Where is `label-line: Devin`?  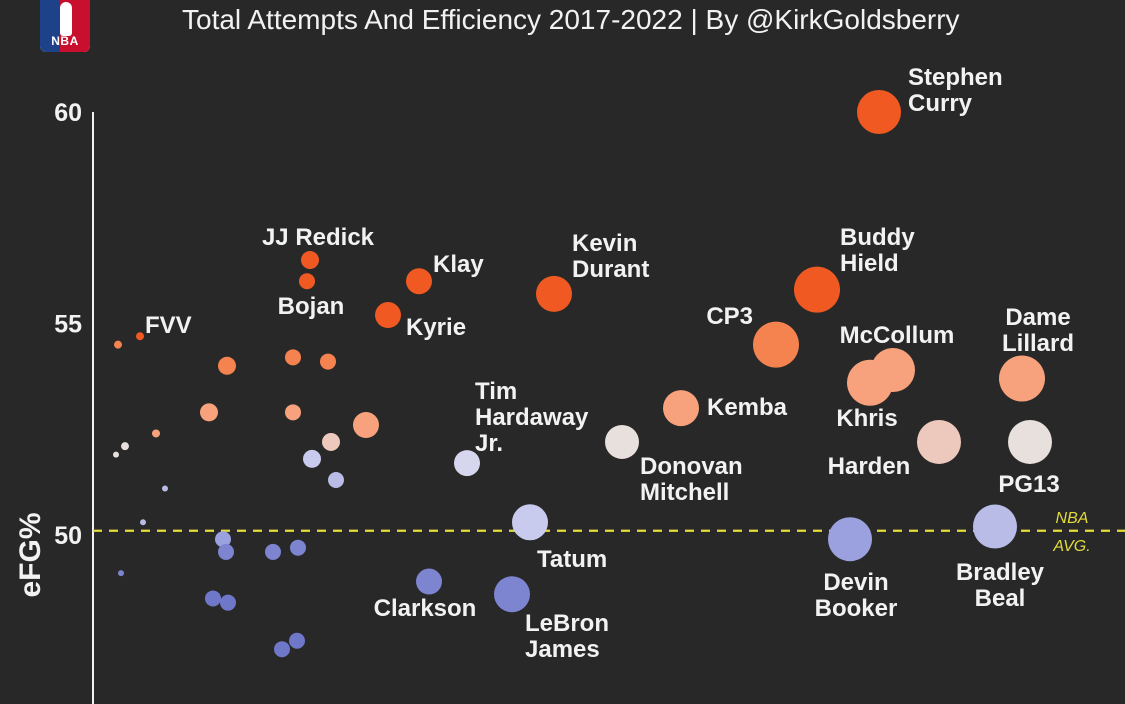 label-line: Devin is located at coordinates (855, 582).